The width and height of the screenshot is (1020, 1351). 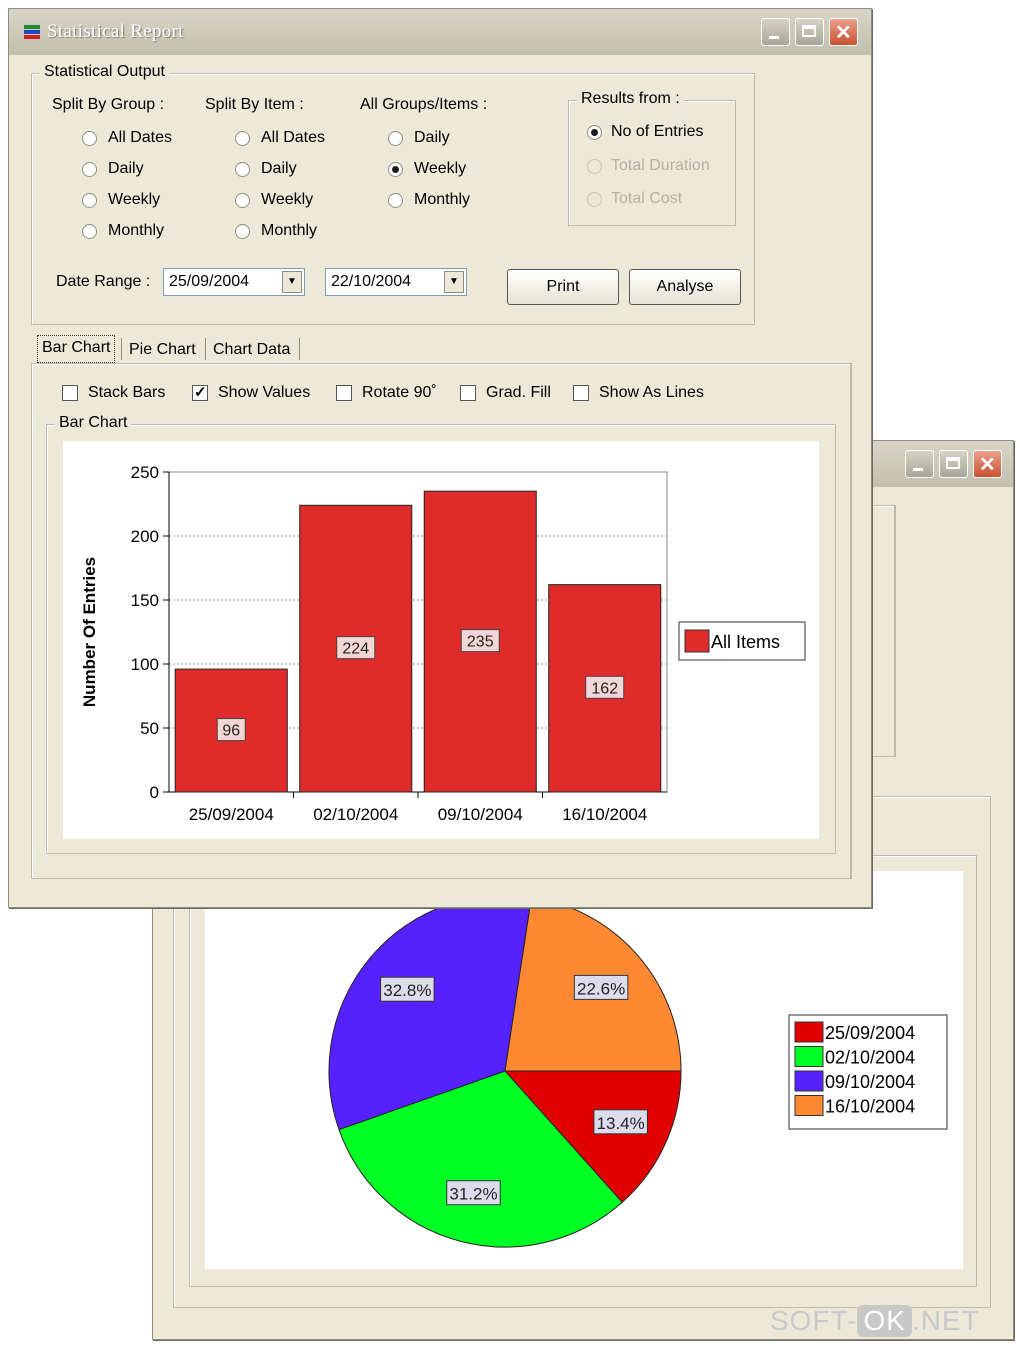 I want to click on pie-legend-label: 16/10/2004, so click(x=870, y=1107).